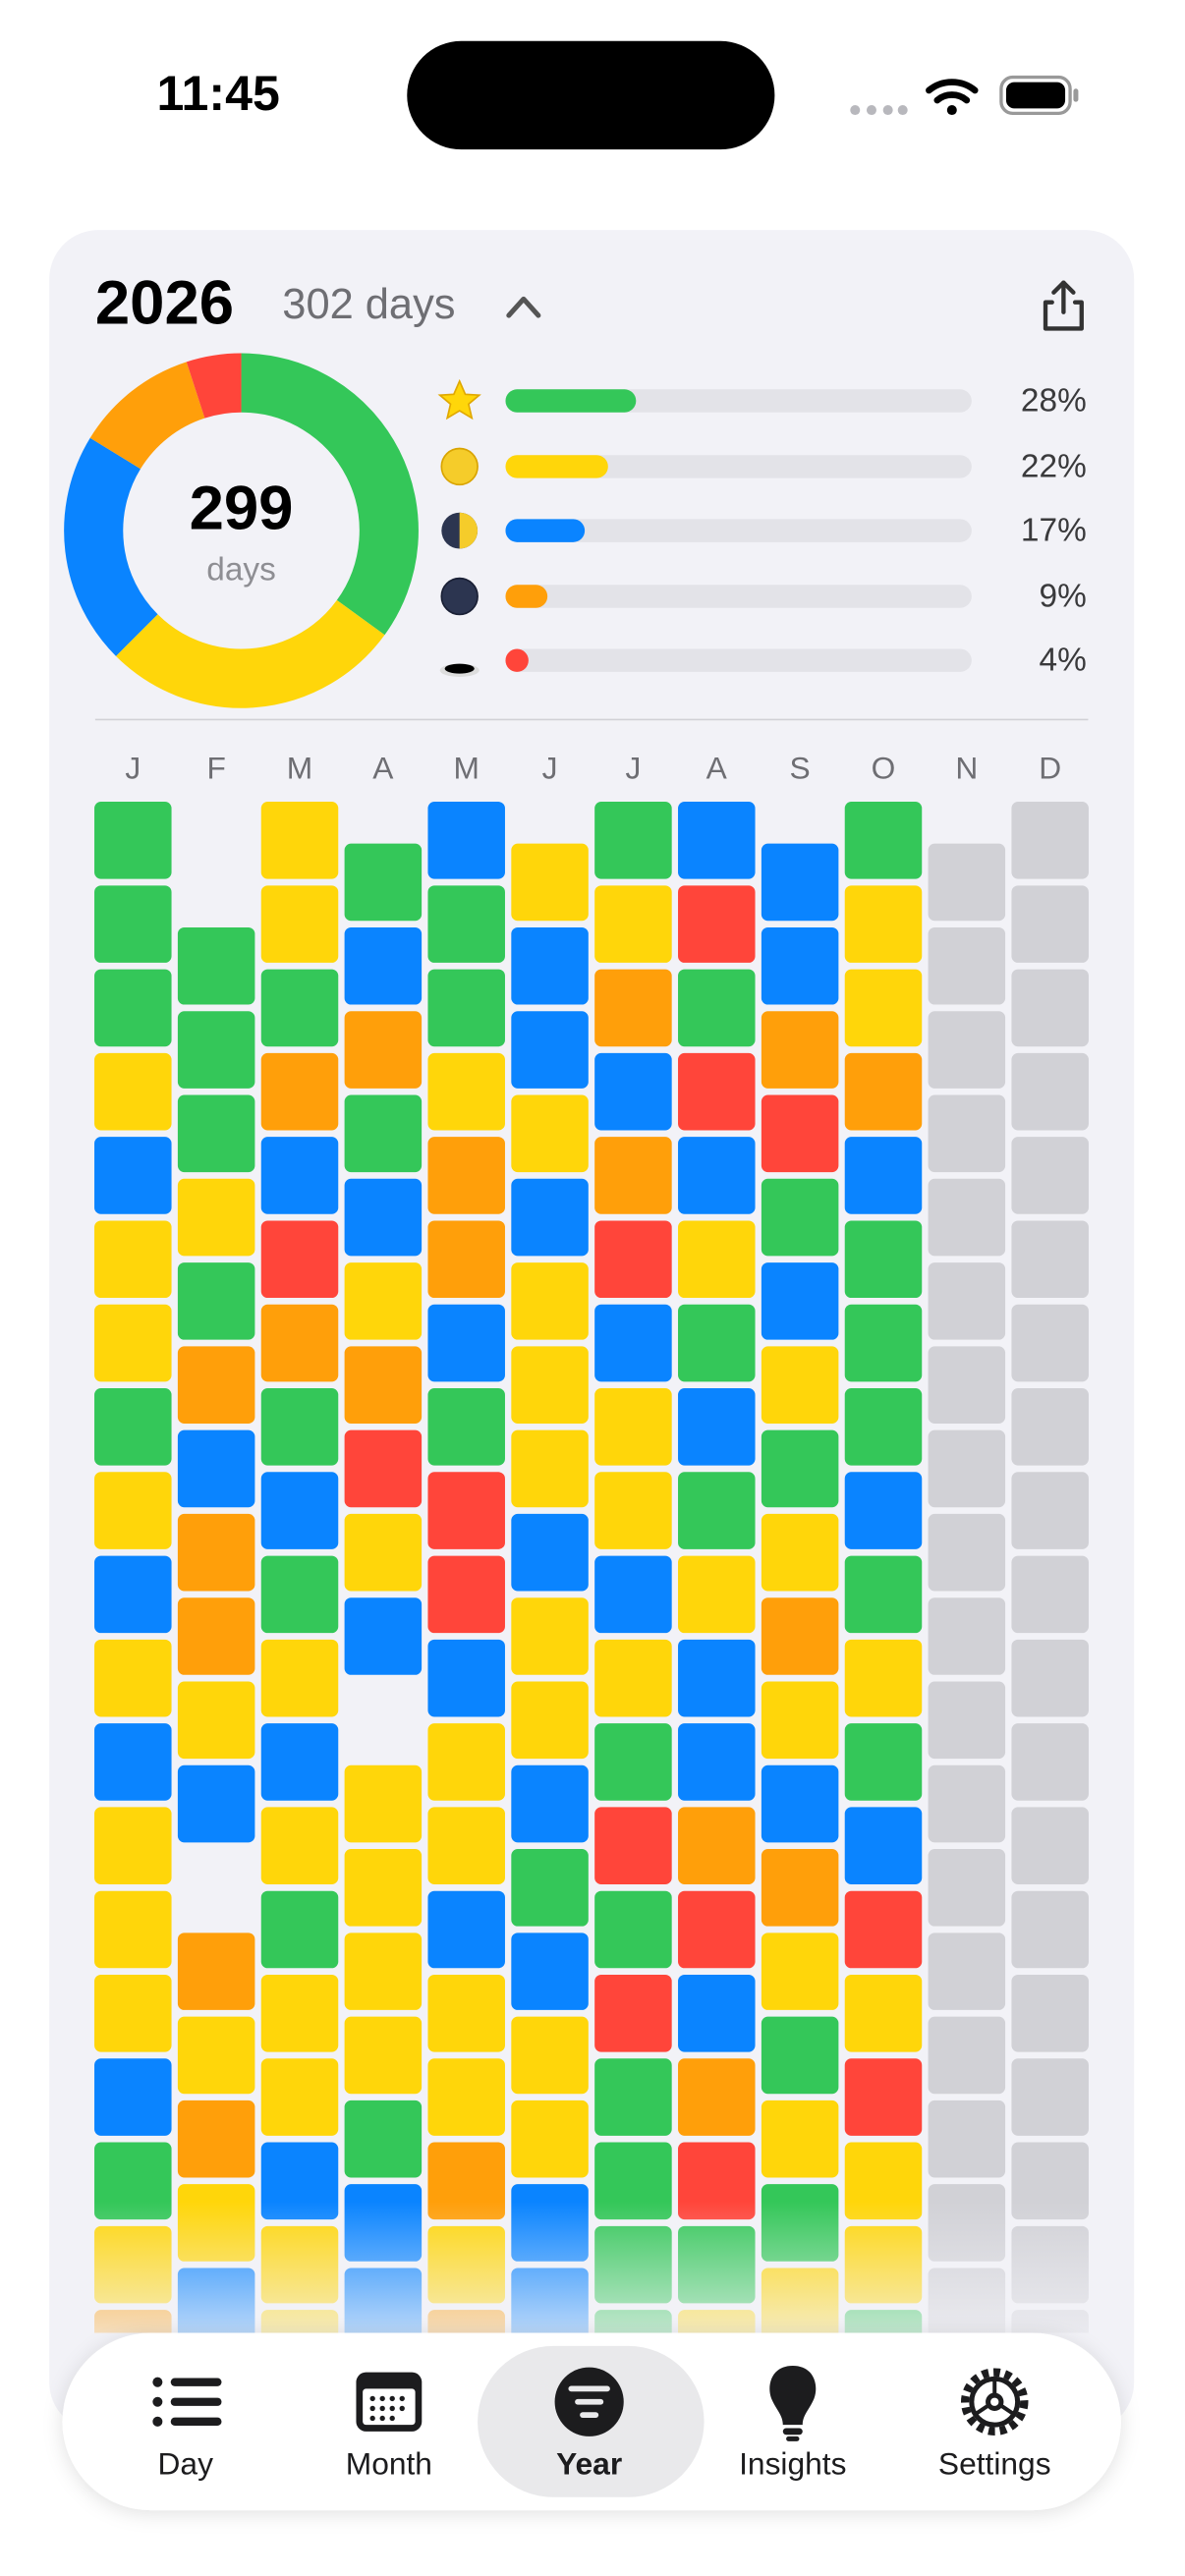  Describe the element at coordinates (589, 2463) in the screenshot. I see `tab-label: Year` at that location.